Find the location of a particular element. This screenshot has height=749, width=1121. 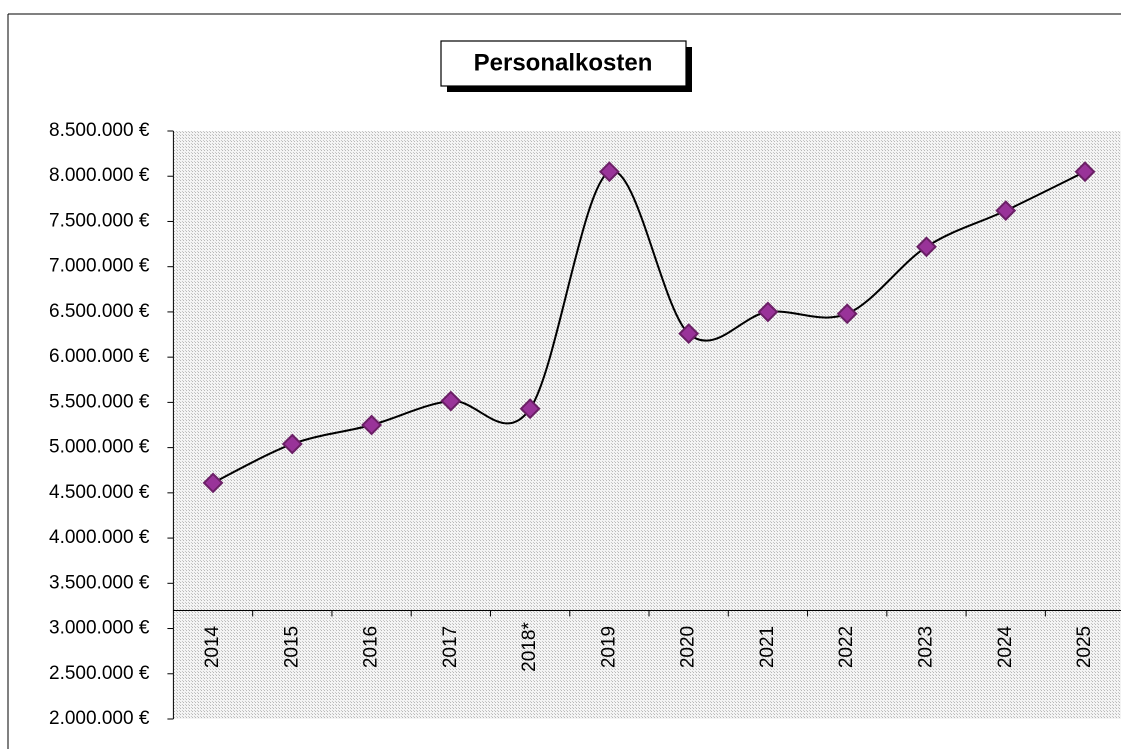

x-tick-label: 2018* is located at coordinates (529, 647).